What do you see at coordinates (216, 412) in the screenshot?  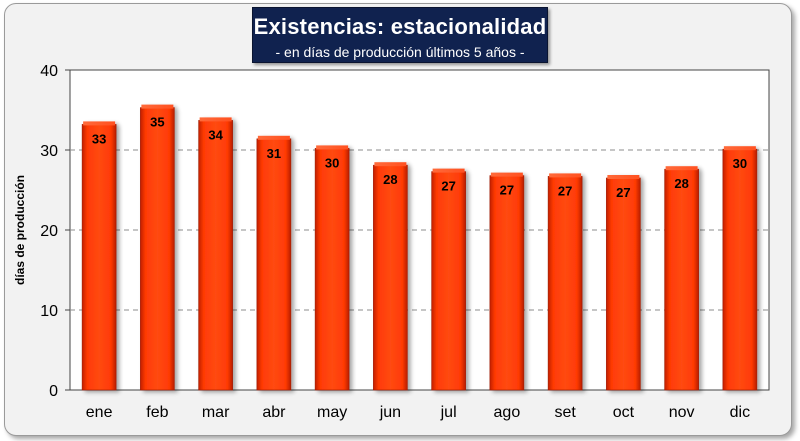 I see `x-tick-label: mar` at bounding box center [216, 412].